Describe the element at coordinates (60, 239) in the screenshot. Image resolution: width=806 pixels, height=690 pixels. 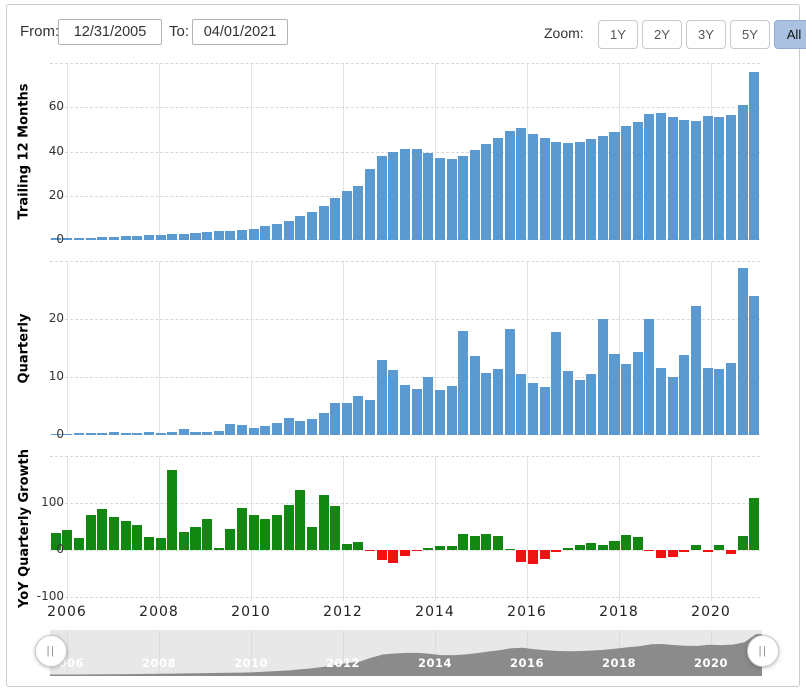
I see `y-tick-label: 0` at that location.